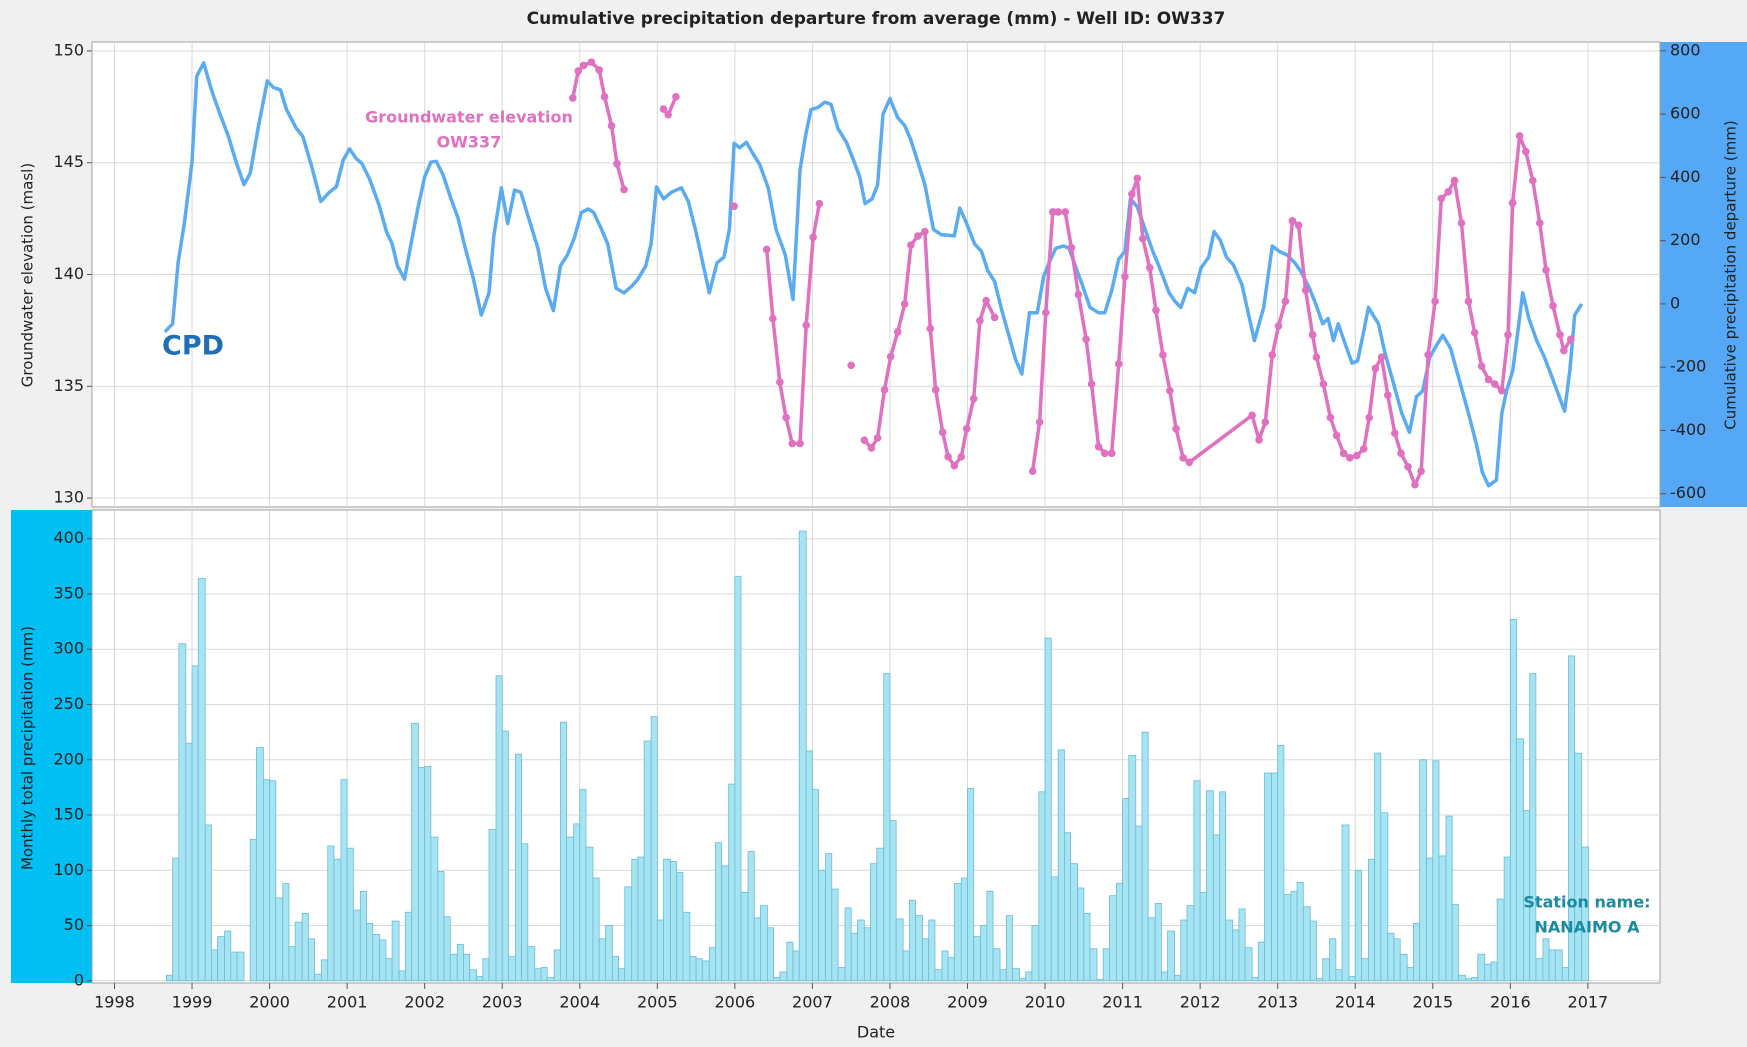 The height and width of the screenshot is (1047, 1747). Describe the element at coordinates (1432, 1002) in the screenshot. I see `x-tick-label: 2015` at that location.